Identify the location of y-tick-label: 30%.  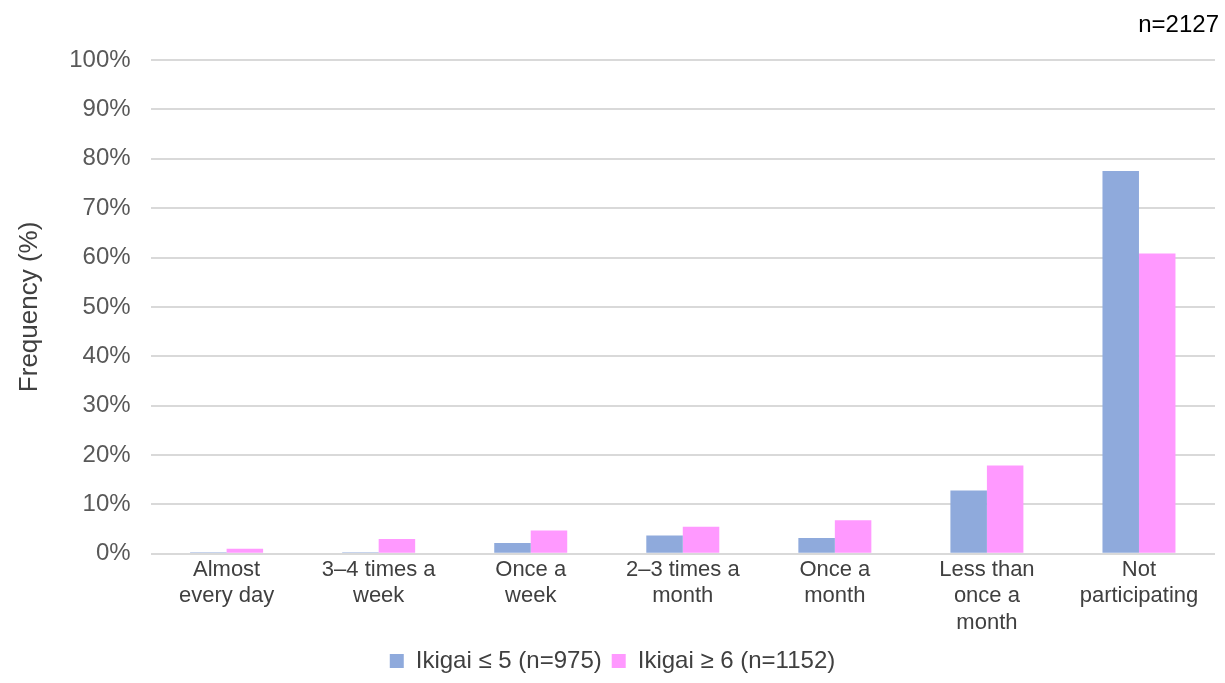
(106, 404).